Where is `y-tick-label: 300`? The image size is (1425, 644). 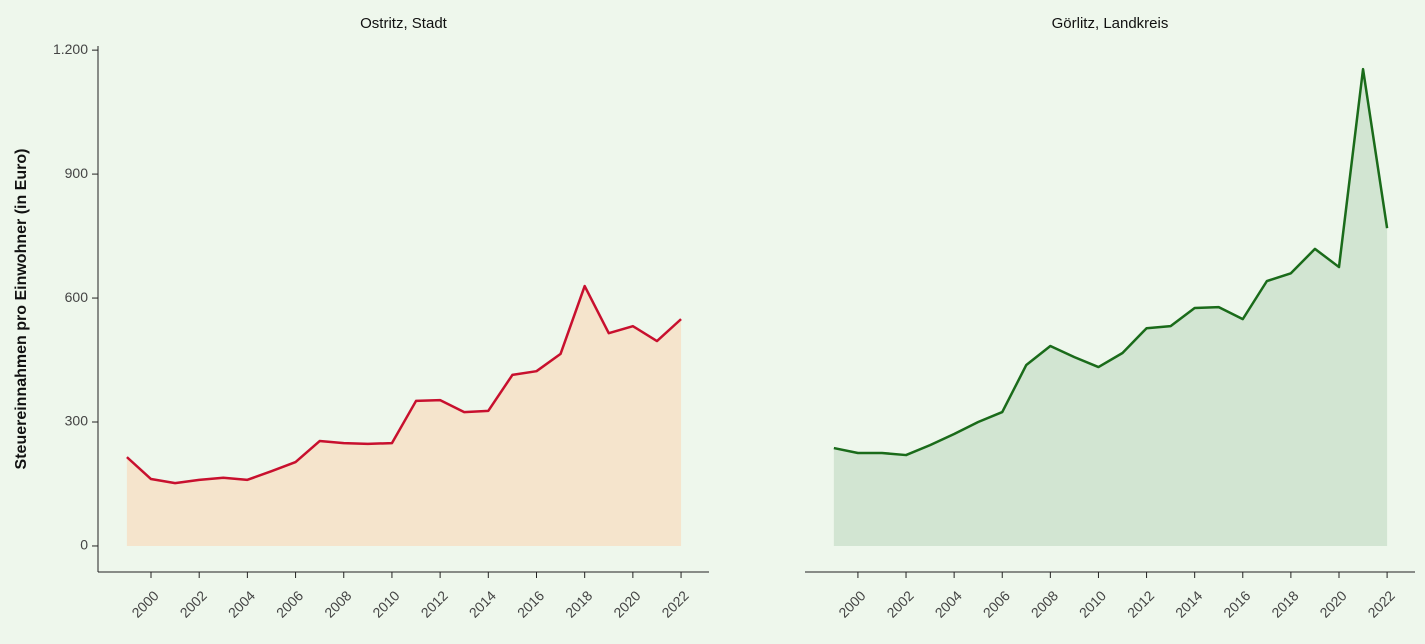 y-tick-label: 300 is located at coordinates (77, 421).